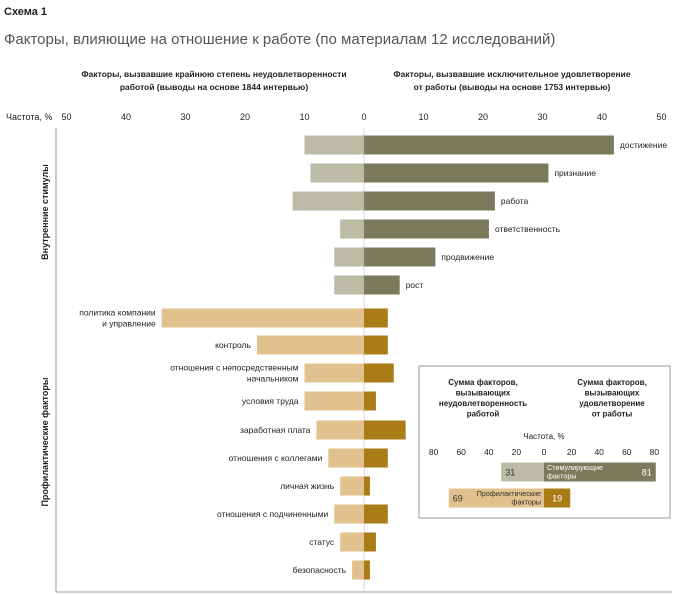  I want to click on factor-label: достижение, so click(643, 145).